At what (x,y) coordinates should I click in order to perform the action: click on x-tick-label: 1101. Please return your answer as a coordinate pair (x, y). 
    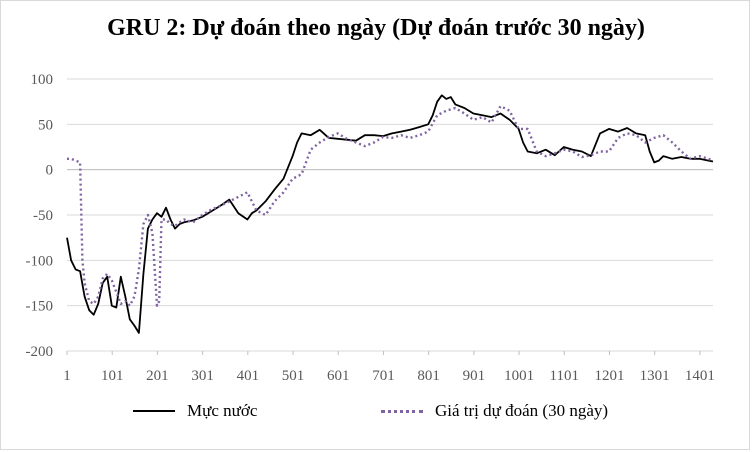
    Looking at the image, I should click on (564, 376).